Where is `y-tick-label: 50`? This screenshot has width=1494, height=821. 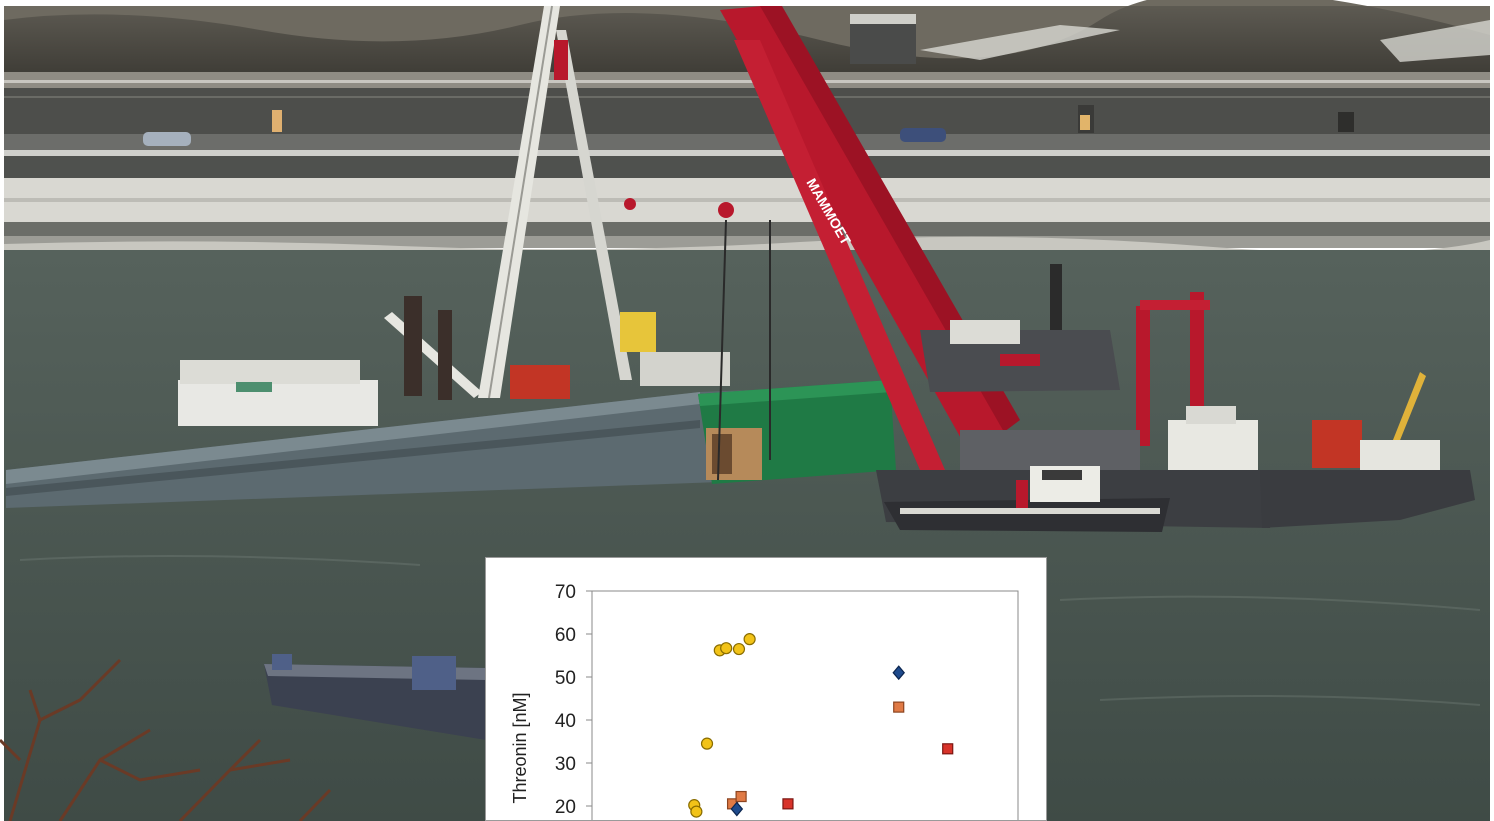 y-tick-label: 50 is located at coordinates (565, 678).